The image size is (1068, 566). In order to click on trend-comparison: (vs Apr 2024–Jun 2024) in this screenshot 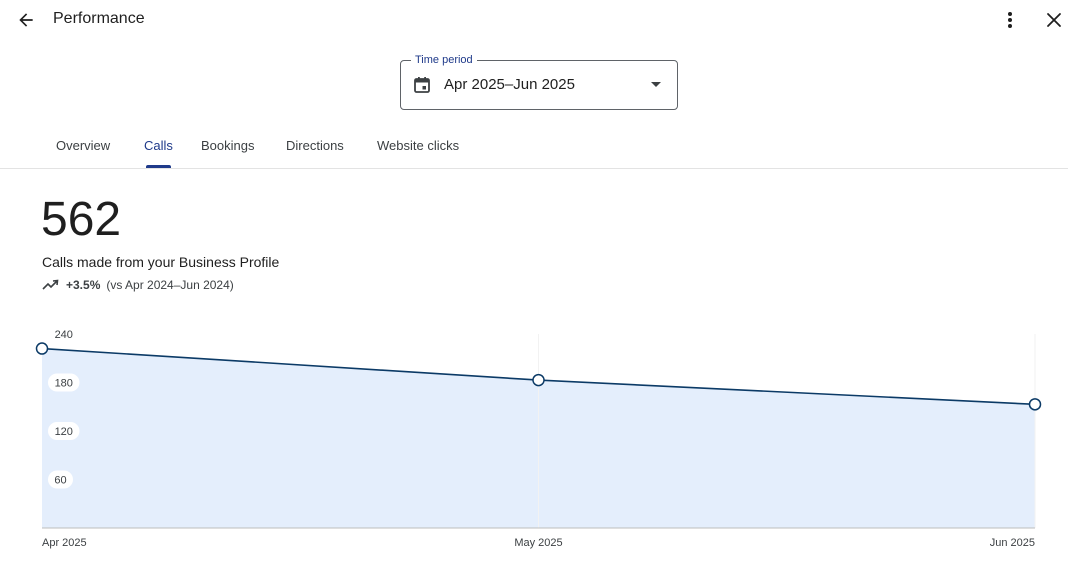, I will do `click(170, 285)`.